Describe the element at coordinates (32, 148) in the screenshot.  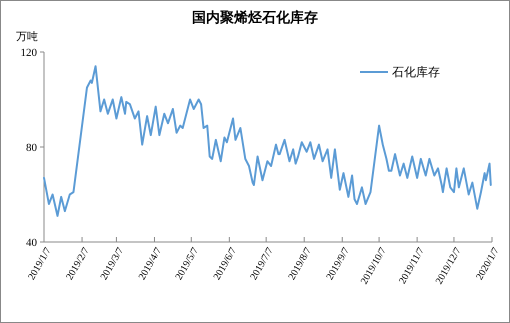
I see `y-tick-label: 80` at that location.